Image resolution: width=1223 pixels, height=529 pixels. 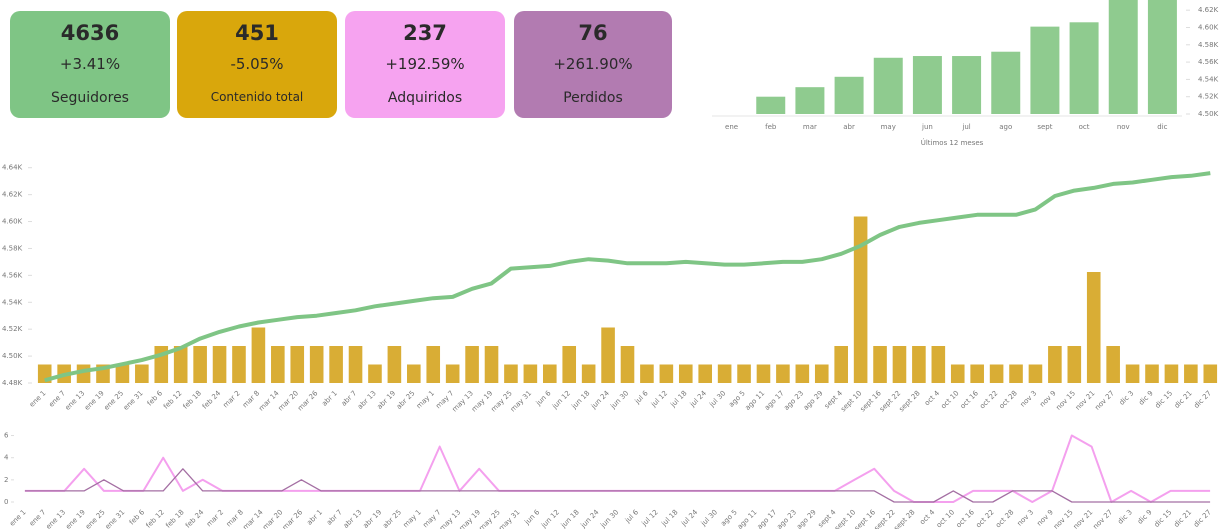 What do you see at coordinates (314, 517) in the screenshot?
I see `x-tick-label: abr 1` at bounding box center [314, 517].